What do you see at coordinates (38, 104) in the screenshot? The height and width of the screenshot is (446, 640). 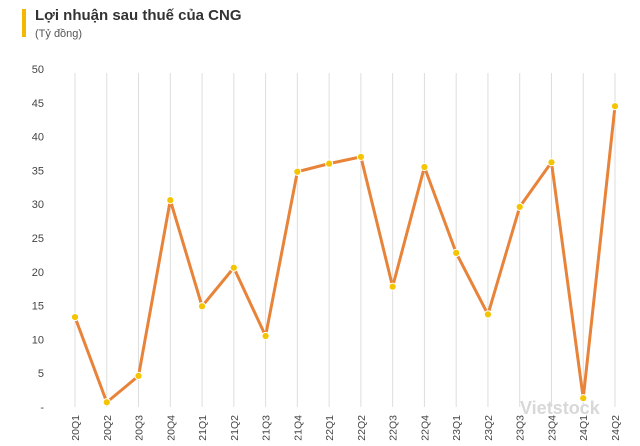 I see `y-tick-label: 45` at bounding box center [38, 104].